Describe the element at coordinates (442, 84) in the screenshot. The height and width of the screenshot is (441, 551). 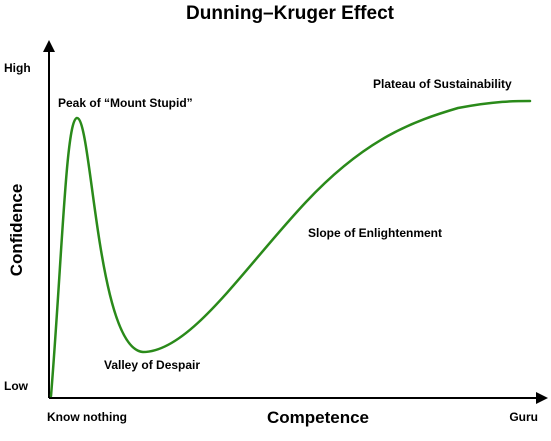
I see `annotation-plateau-of-sustainability: Plateau of Sustainability` at that location.